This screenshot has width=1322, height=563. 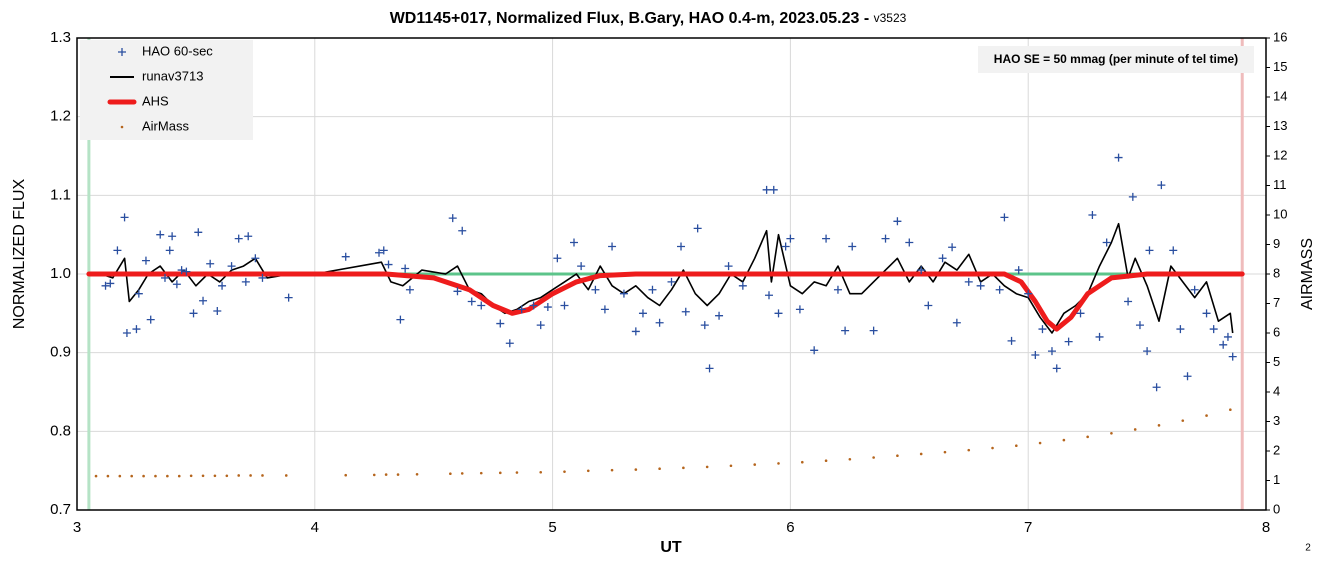 I want to click on y-tick-label: 0.8, so click(x=60, y=430).